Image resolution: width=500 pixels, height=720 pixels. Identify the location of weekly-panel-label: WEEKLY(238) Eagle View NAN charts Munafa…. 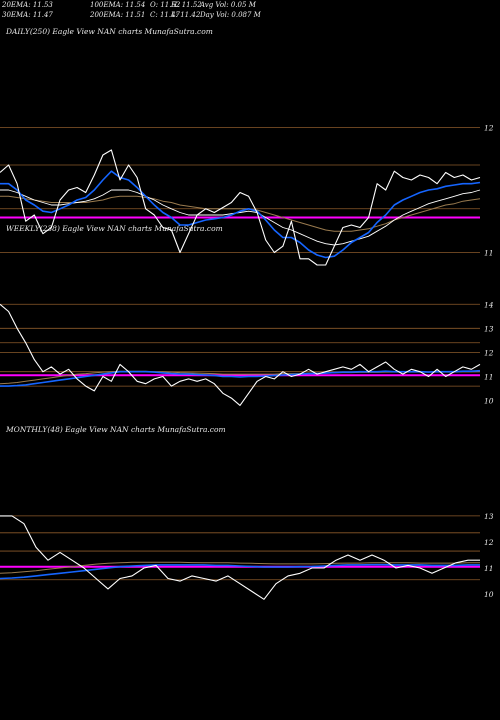
(114, 228).